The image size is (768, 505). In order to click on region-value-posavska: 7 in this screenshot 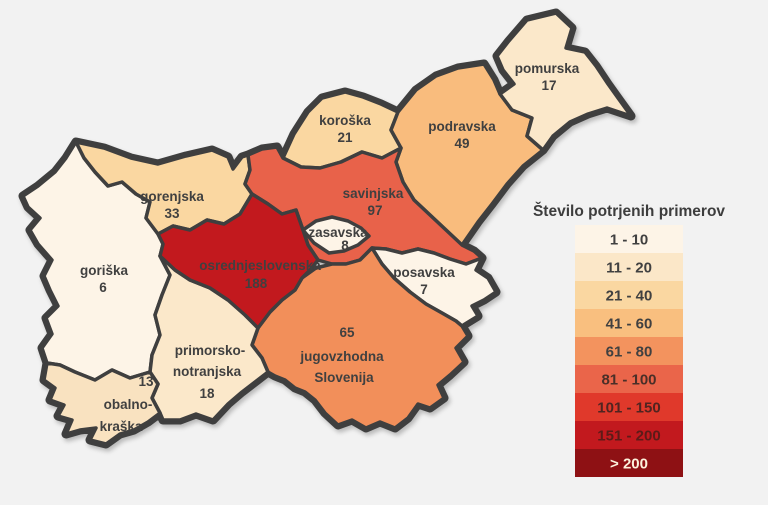, I will do `click(424, 289)`.